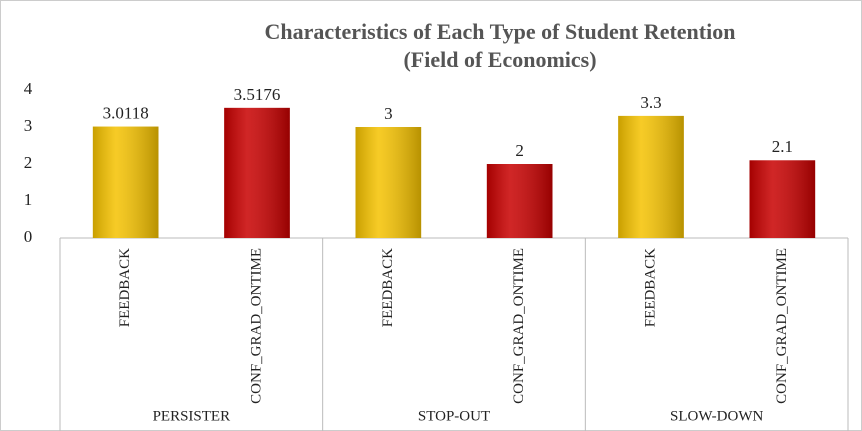 This screenshot has width=862, height=431. Describe the element at coordinates (499, 59) in the screenshot. I see `chart-title: (Field of Economics)` at that location.